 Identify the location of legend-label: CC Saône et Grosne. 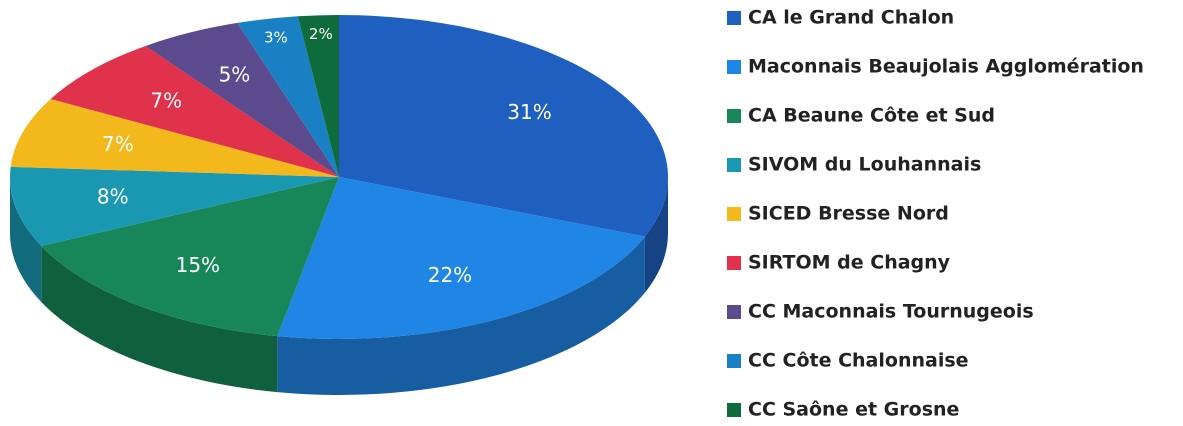
(853, 410).